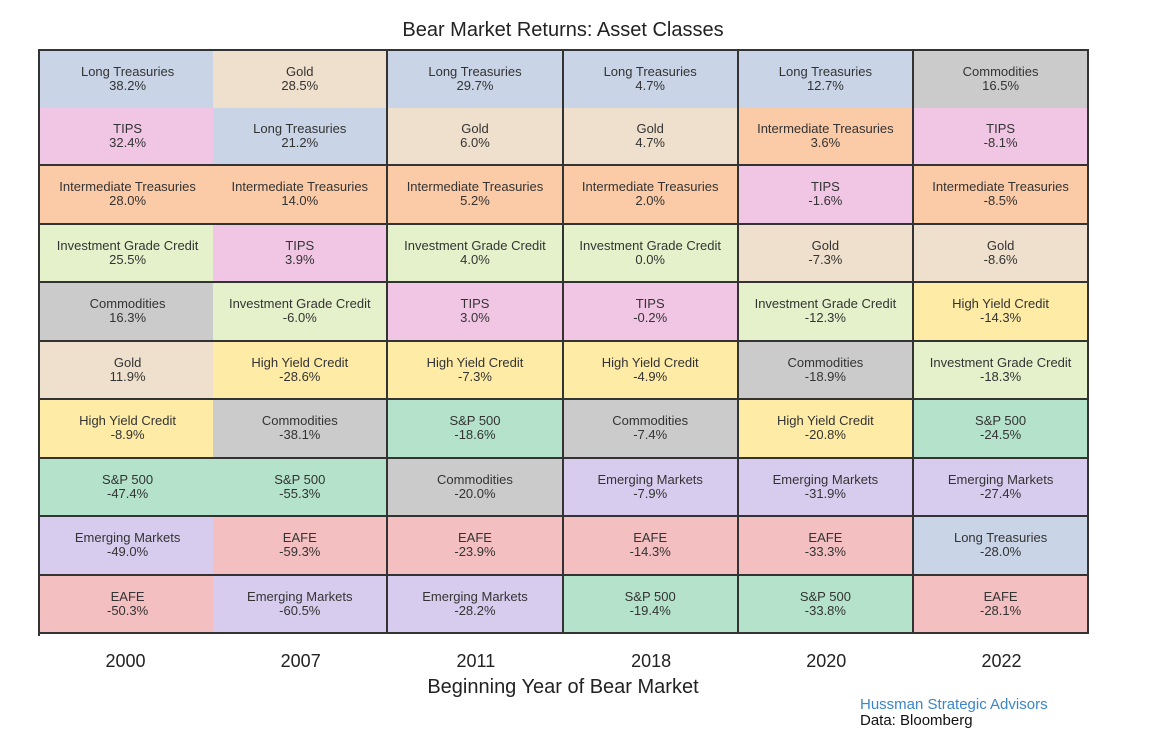 Image resolution: width=1149 pixels, height=735 pixels. Describe the element at coordinates (1000, 71) in the screenshot. I see `cell-asset-name: Commodities` at that location.